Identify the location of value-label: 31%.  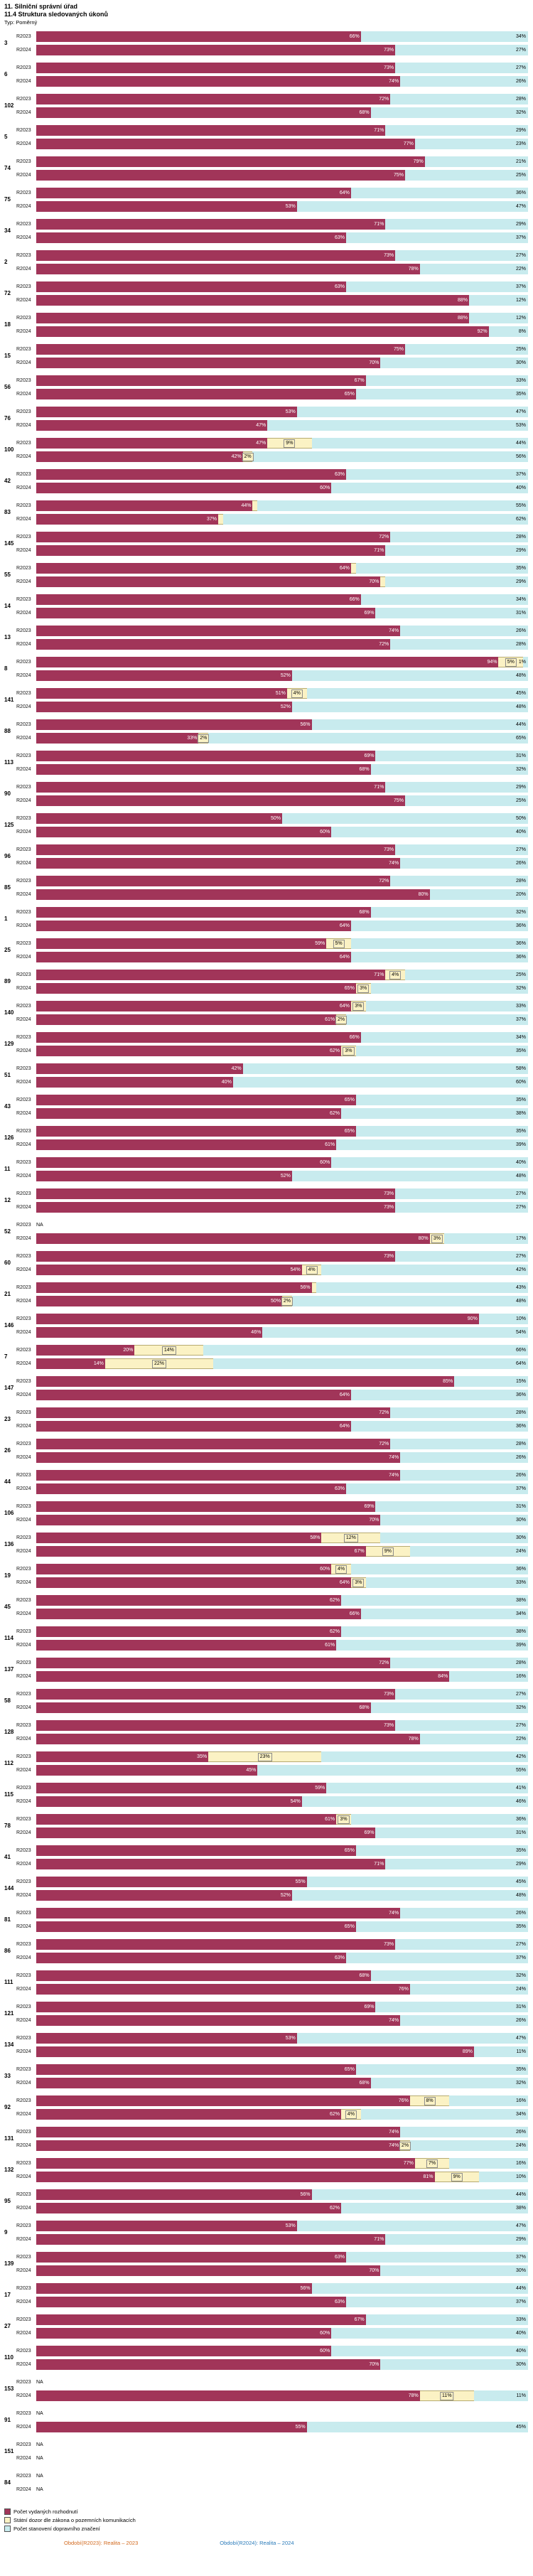
(520, 1506).